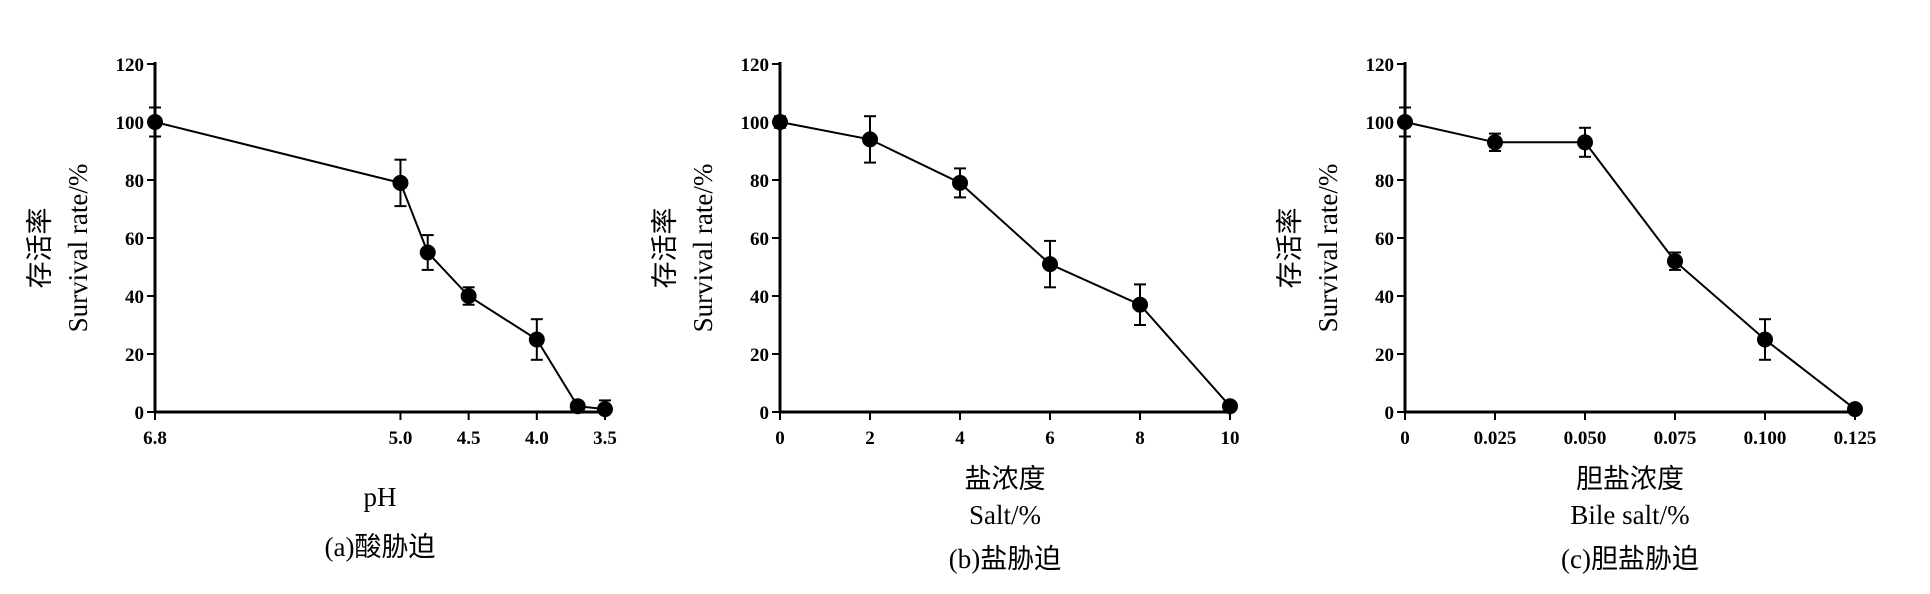 This screenshot has width=1930, height=594. Describe the element at coordinates (1495, 438) in the screenshot. I see `x-tick-label: 0.025` at that location.